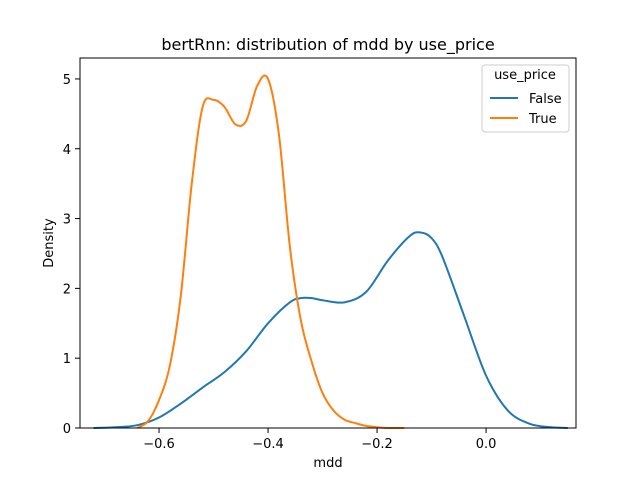 The width and height of the screenshot is (640, 480). I want to click on legend-label-true: True, so click(542, 119).